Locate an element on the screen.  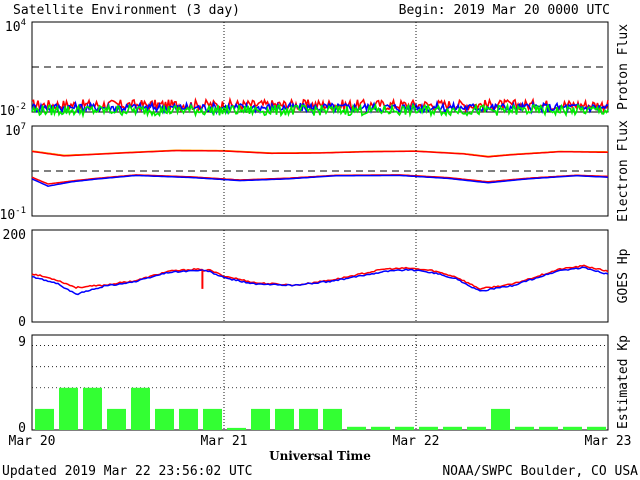
electron-flux-ytick-top: 107 is located at coordinates (15, 130).